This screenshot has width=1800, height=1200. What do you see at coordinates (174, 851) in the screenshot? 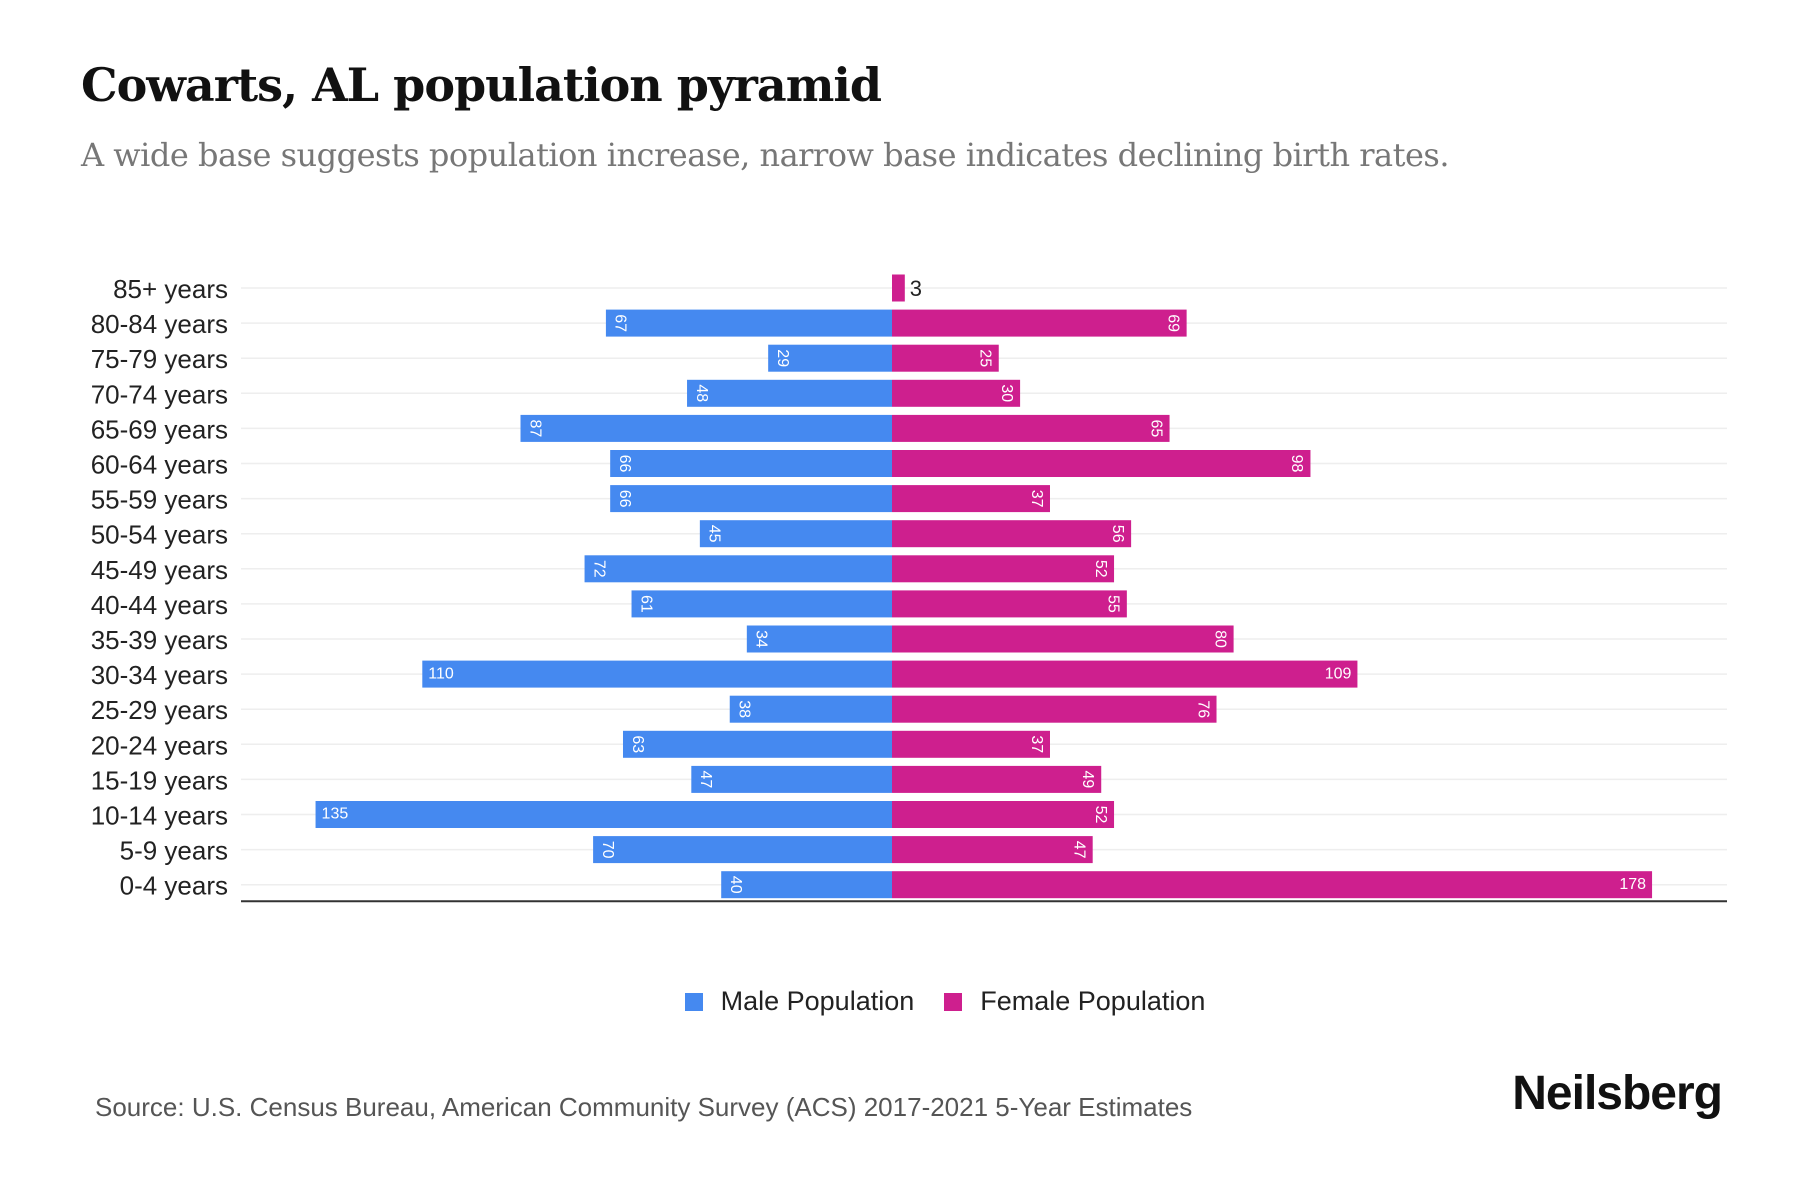
I see `category-label: 5-9 years` at bounding box center [174, 851].